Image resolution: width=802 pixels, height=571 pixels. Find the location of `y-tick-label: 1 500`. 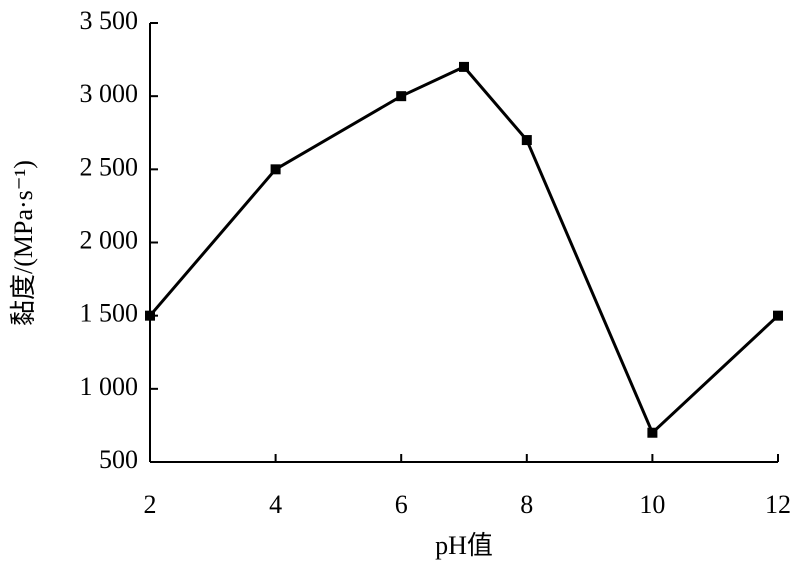

y-tick-label: 1 500 is located at coordinates (109, 313).